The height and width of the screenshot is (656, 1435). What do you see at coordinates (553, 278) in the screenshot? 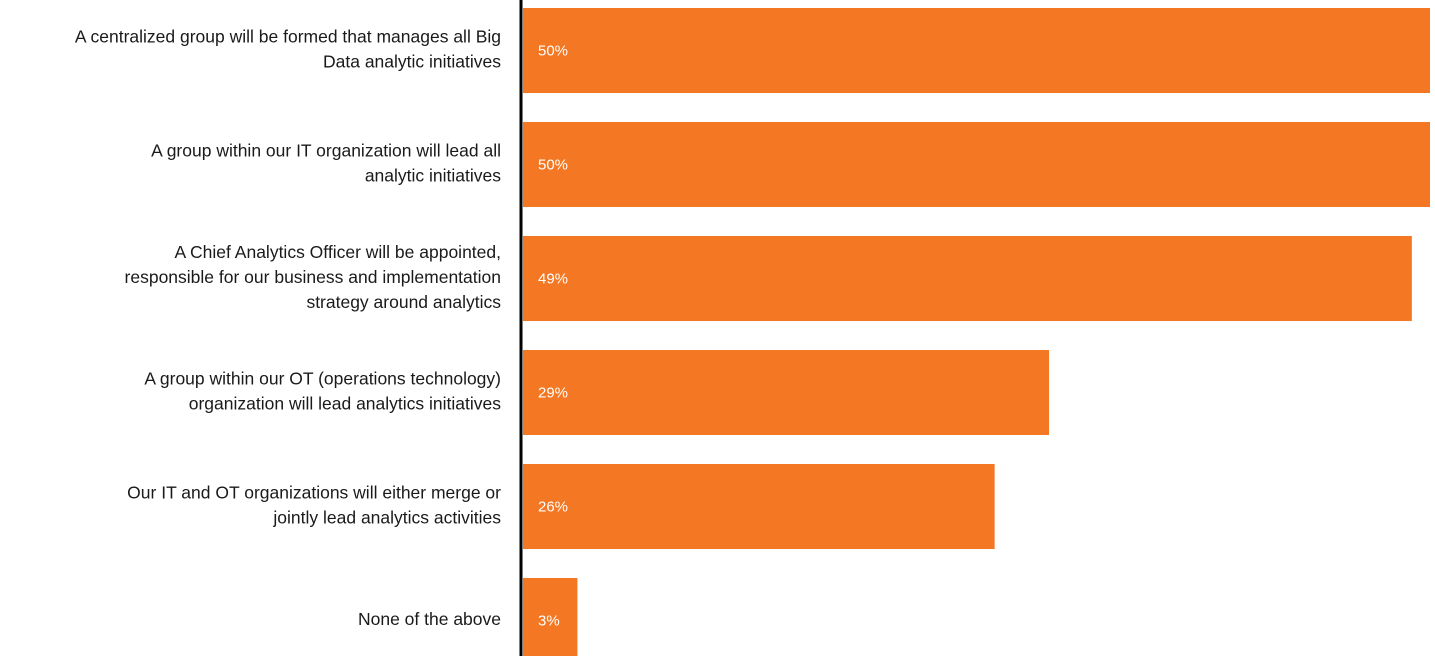
I see `value-label: 49%` at bounding box center [553, 278].